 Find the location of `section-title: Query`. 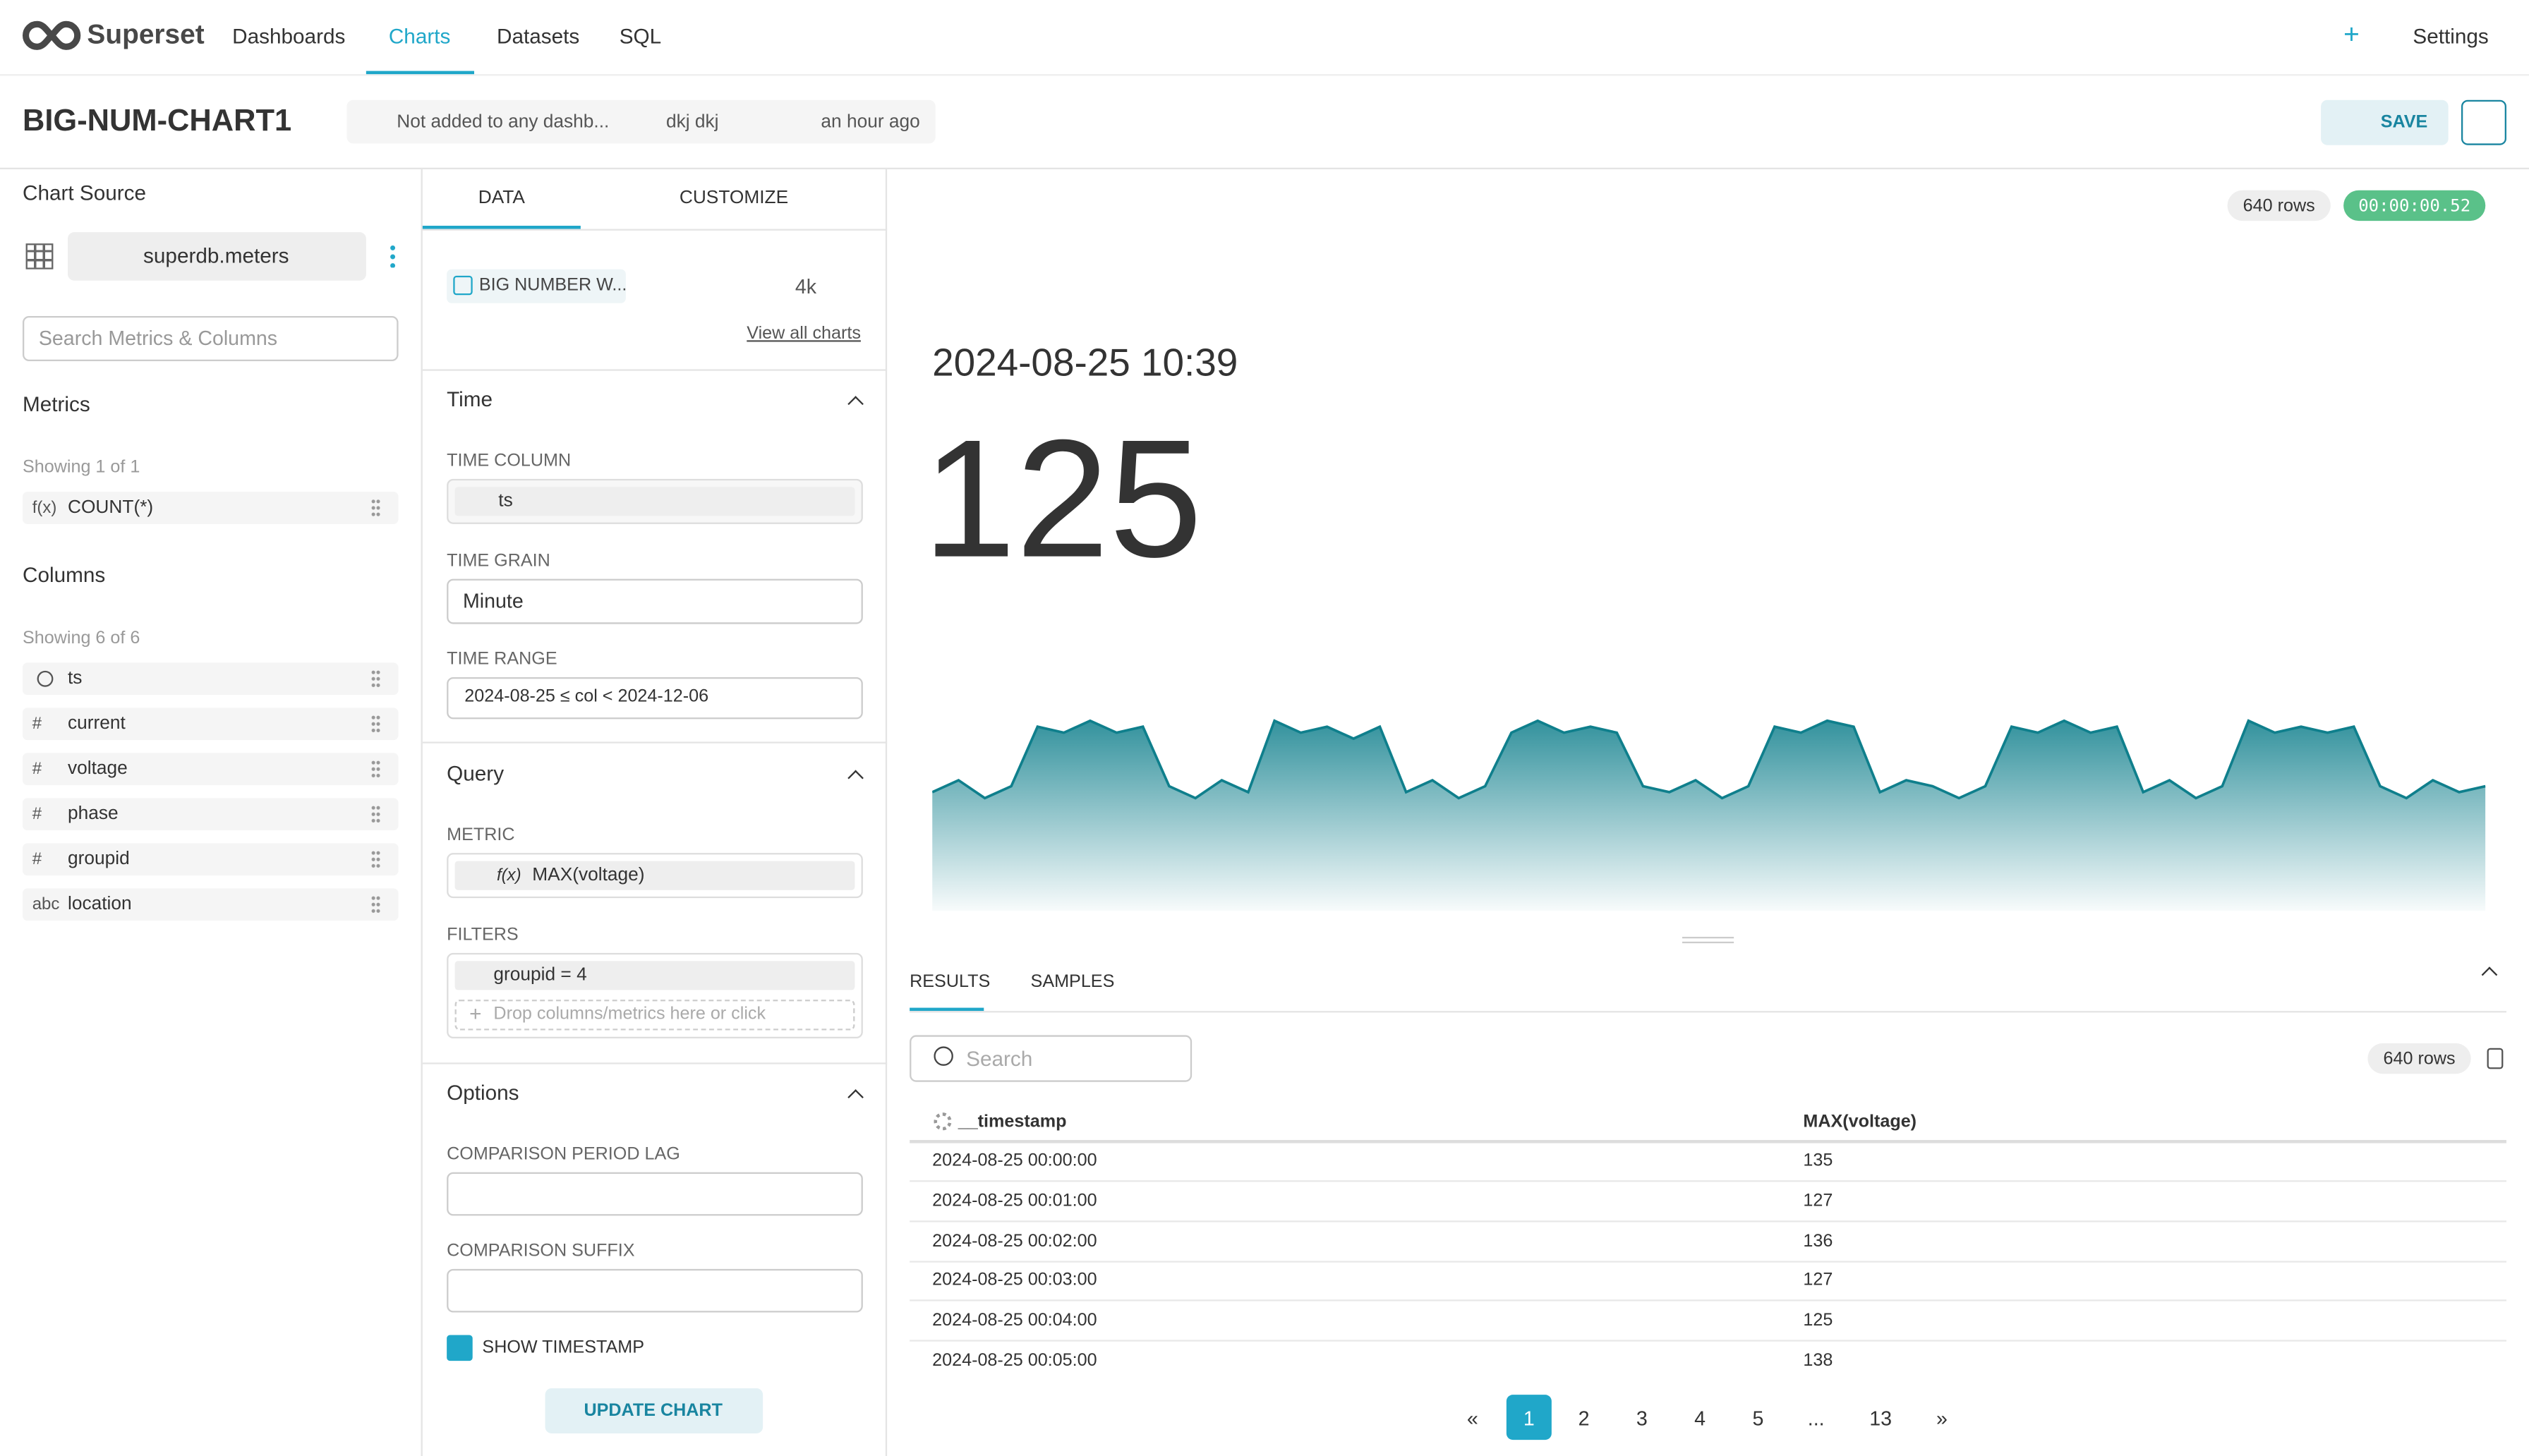

section-title: Query is located at coordinates (476, 773).